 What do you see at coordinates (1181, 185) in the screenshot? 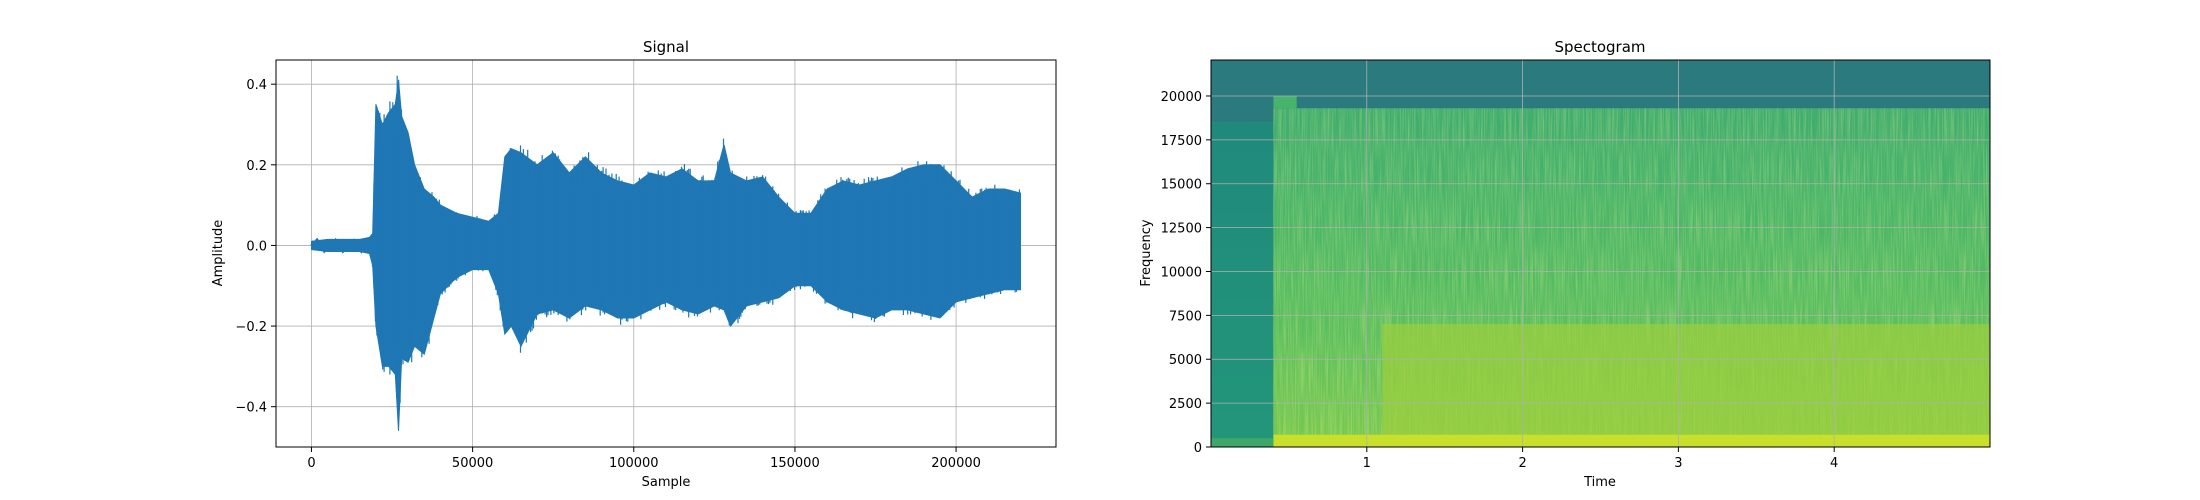
I see `spectrogram-y-tick-label: 15000` at bounding box center [1181, 185].